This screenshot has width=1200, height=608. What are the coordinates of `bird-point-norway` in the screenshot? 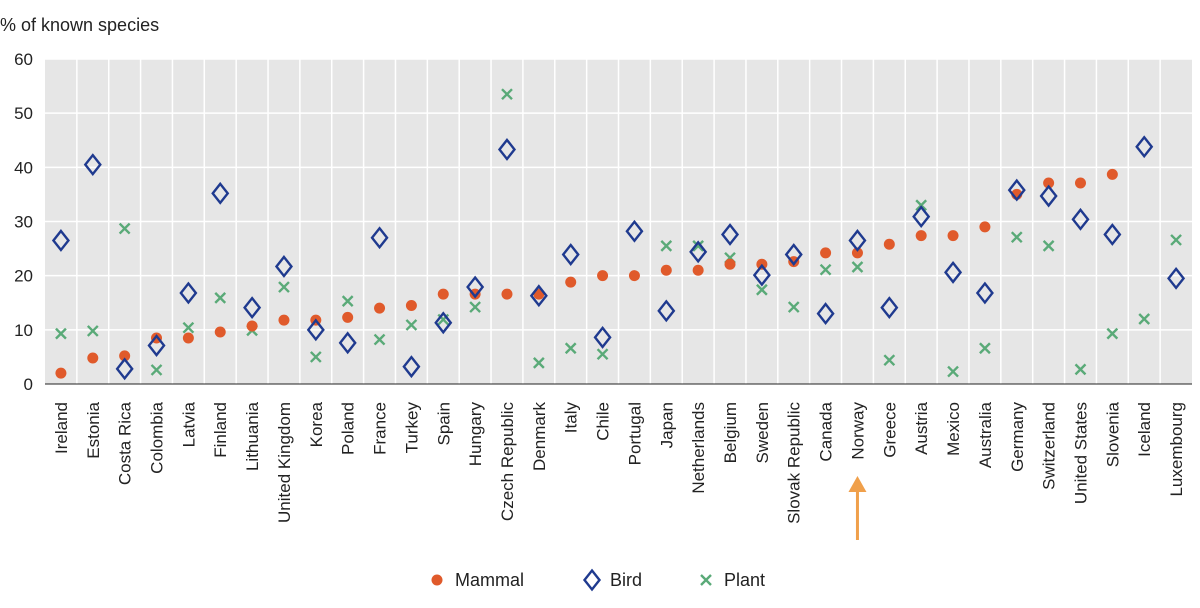 It's located at (857, 240).